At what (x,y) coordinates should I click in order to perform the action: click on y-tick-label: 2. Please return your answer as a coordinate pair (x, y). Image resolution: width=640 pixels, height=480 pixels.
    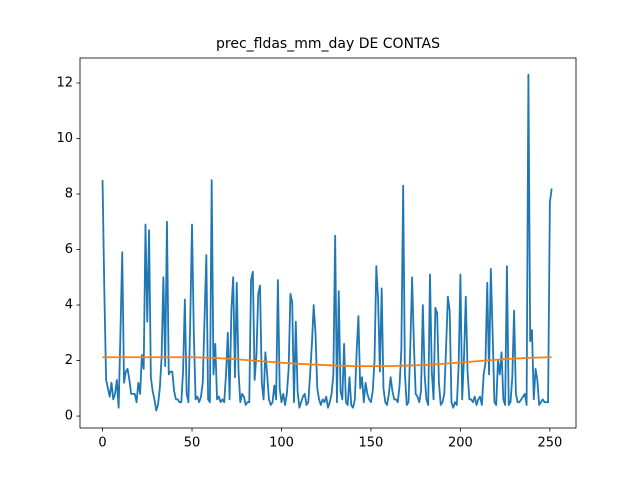
    Looking at the image, I should click on (69, 360).